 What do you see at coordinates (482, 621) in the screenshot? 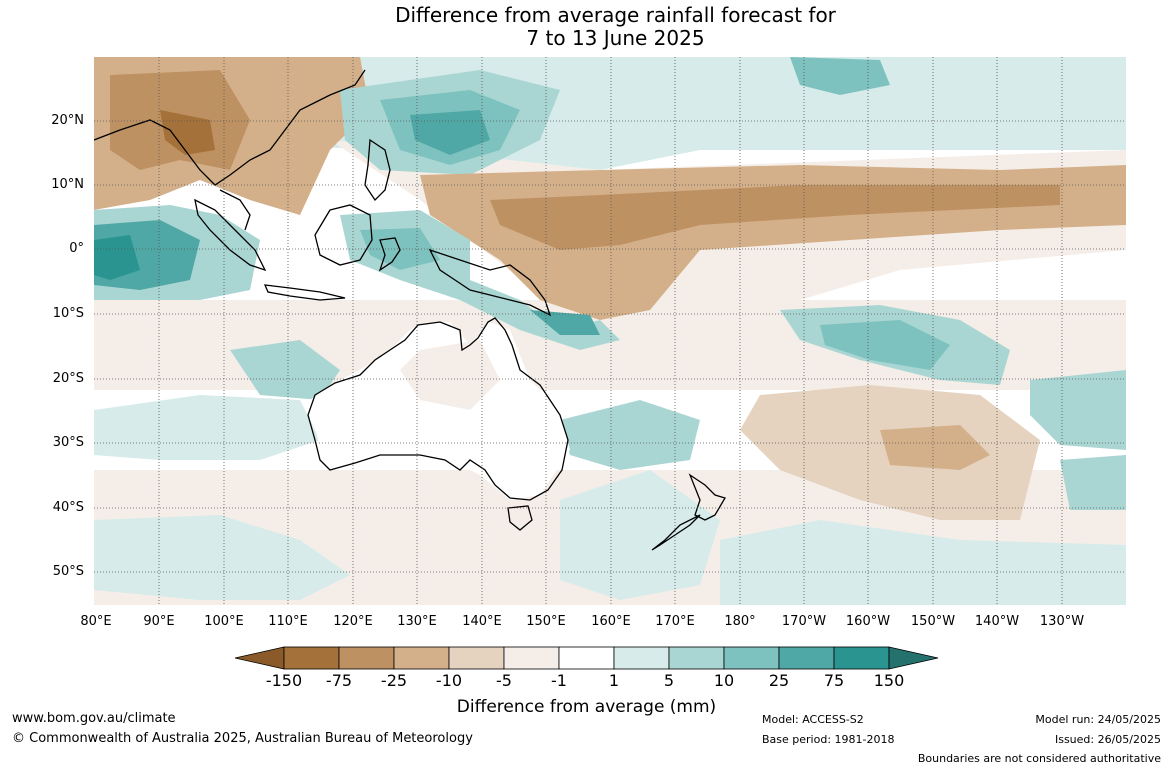
I see `lon-label: 140°E` at bounding box center [482, 621].